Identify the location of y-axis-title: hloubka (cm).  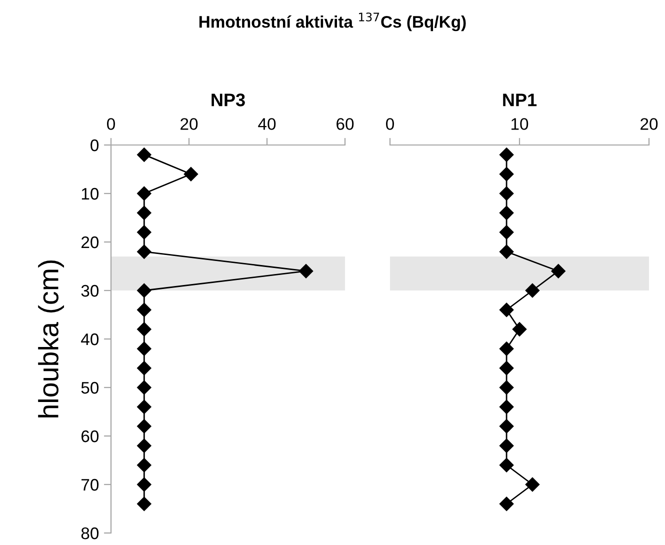
(51, 339).